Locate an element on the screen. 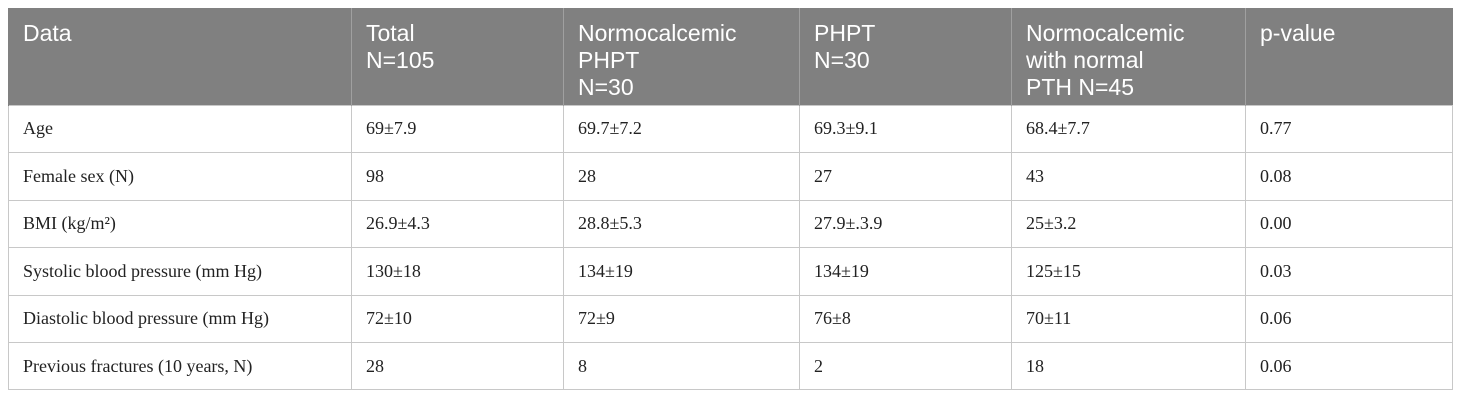 The width and height of the screenshot is (1460, 415). row-label: Systolic blood pressure (mm Hg) is located at coordinates (180, 271).